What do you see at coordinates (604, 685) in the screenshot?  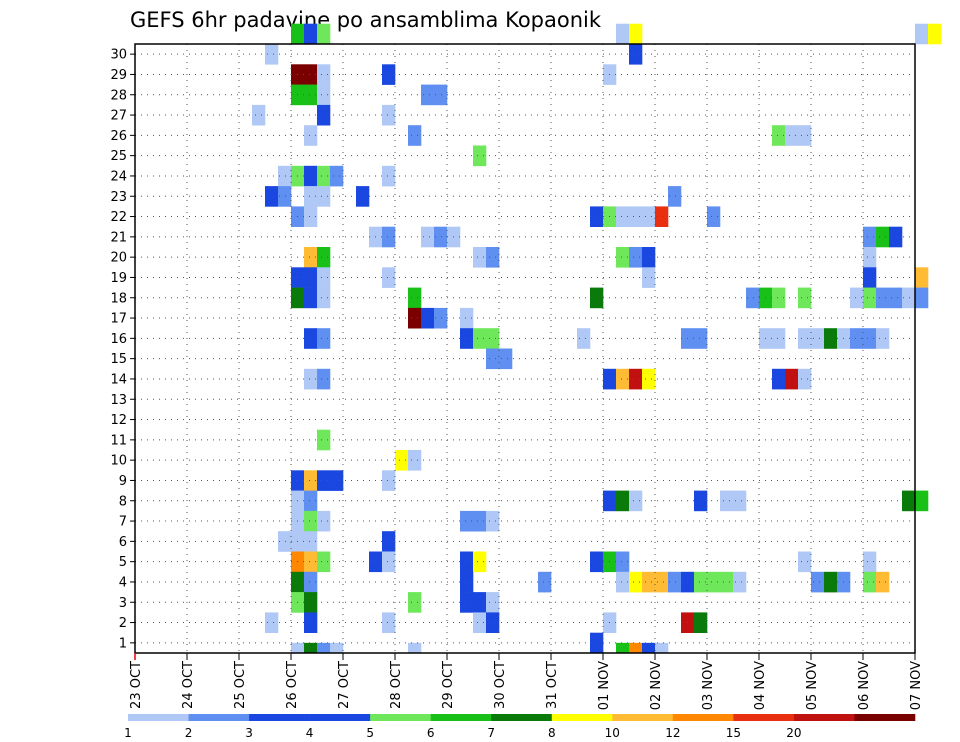 I see `x-tick-label: 01 NOV` at bounding box center [604, 685].